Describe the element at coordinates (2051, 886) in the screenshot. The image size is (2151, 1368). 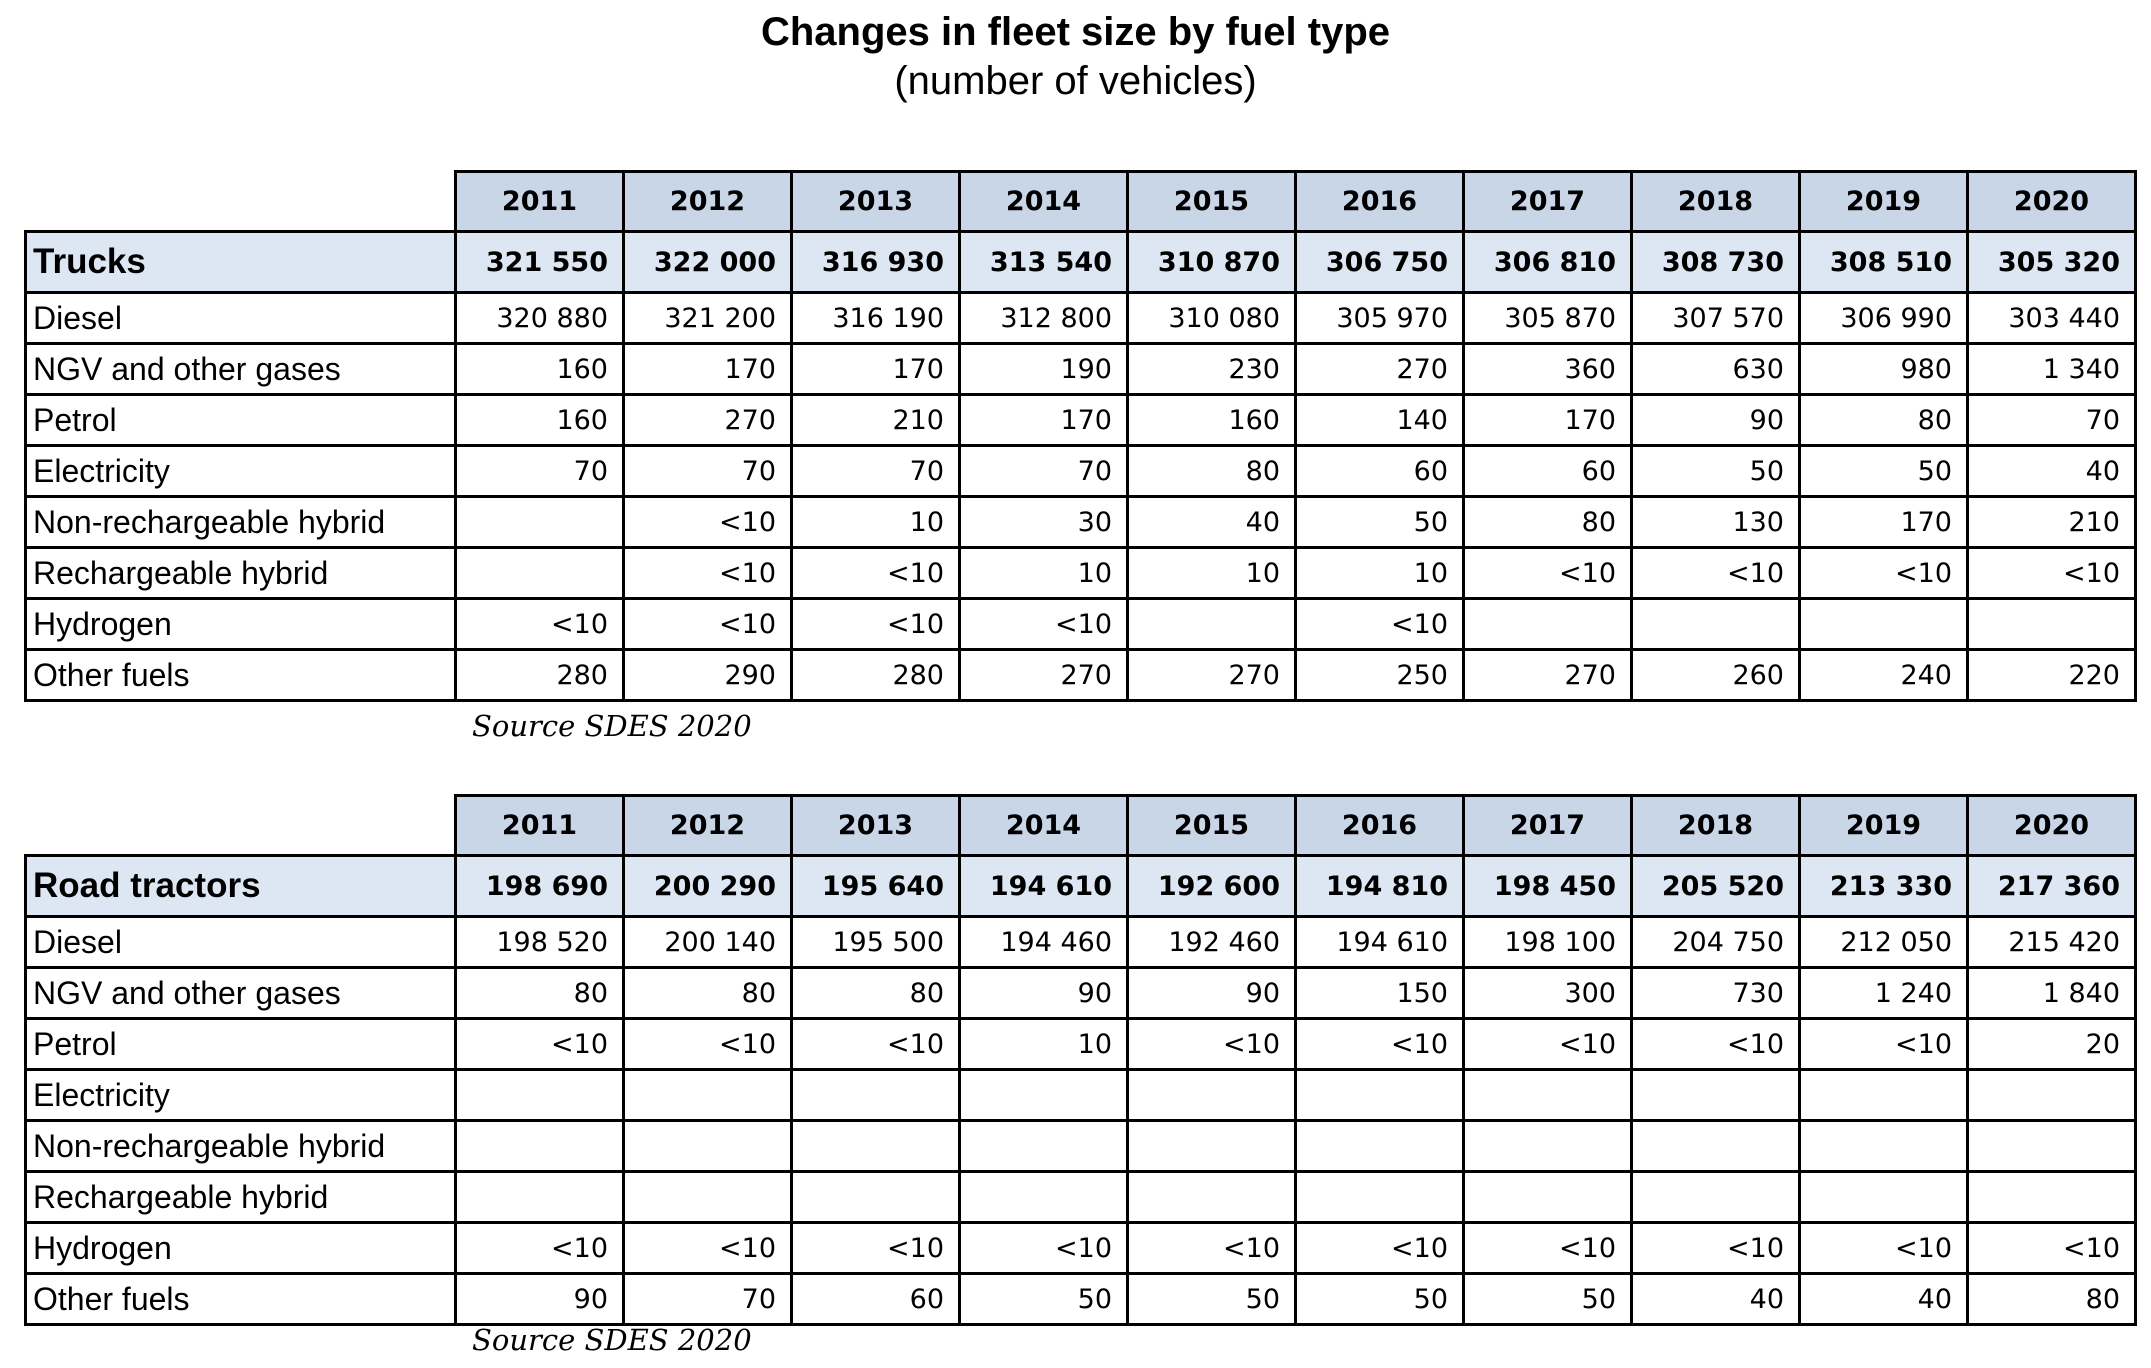
I see `total-value: 217 360` at that location.